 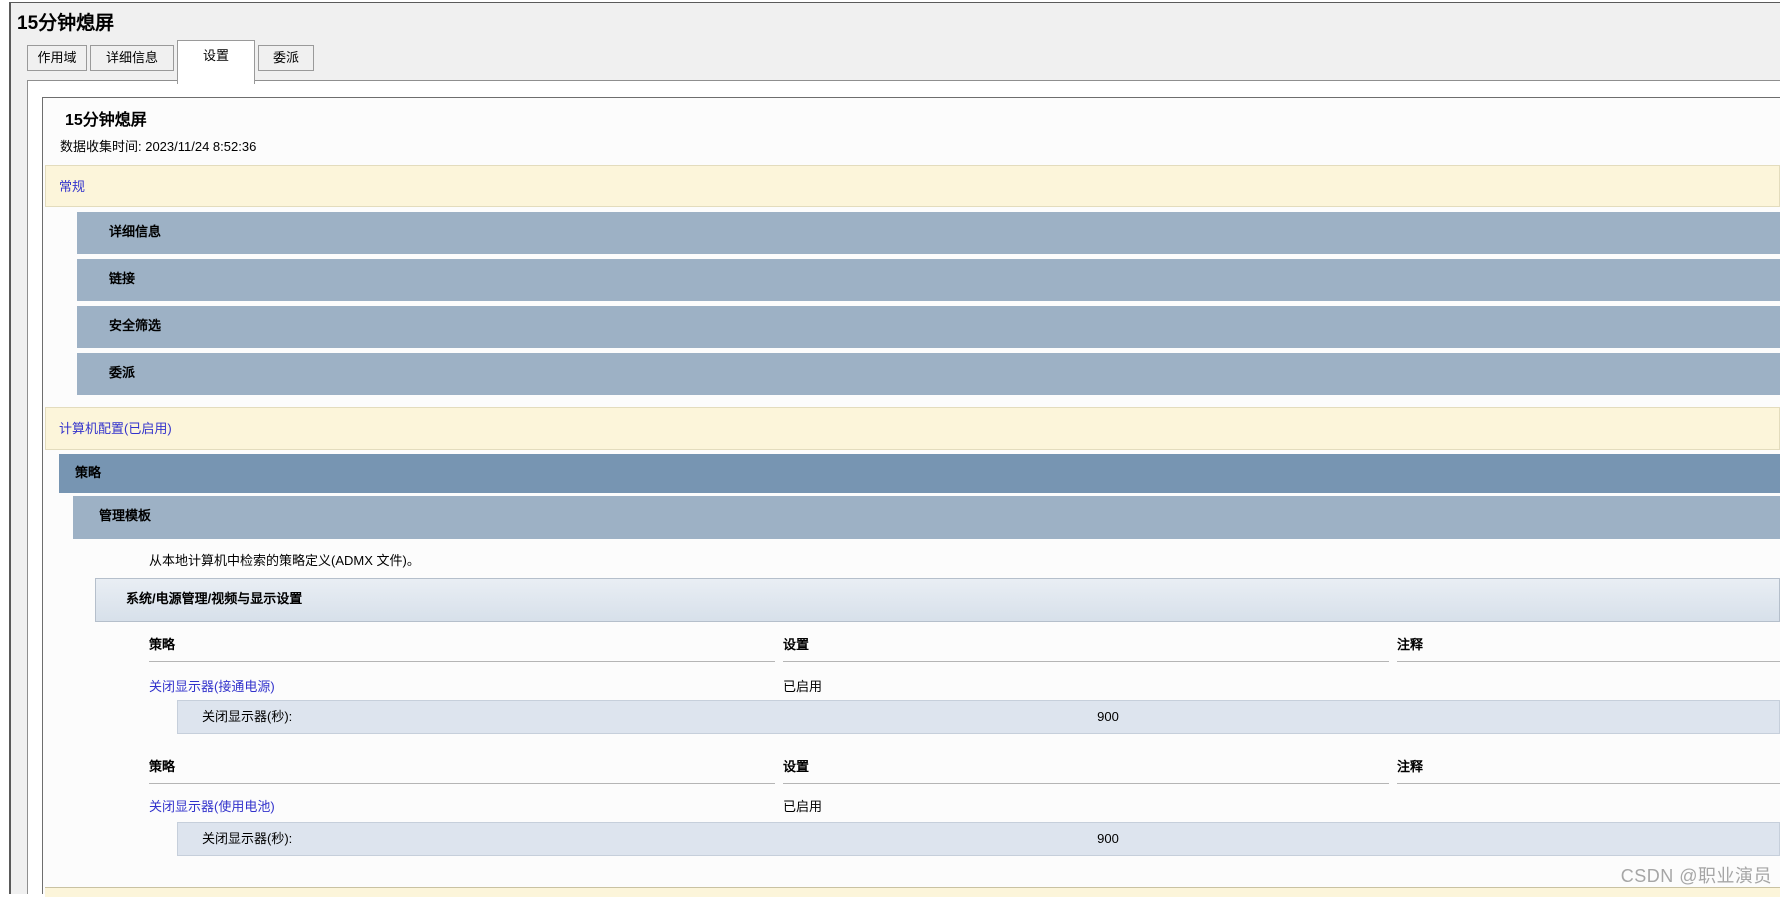 What do you see at coordinates (928, 233) in the screenshot?
I see `section-details-bar: 详细信息` at bounding box center [928, 233].